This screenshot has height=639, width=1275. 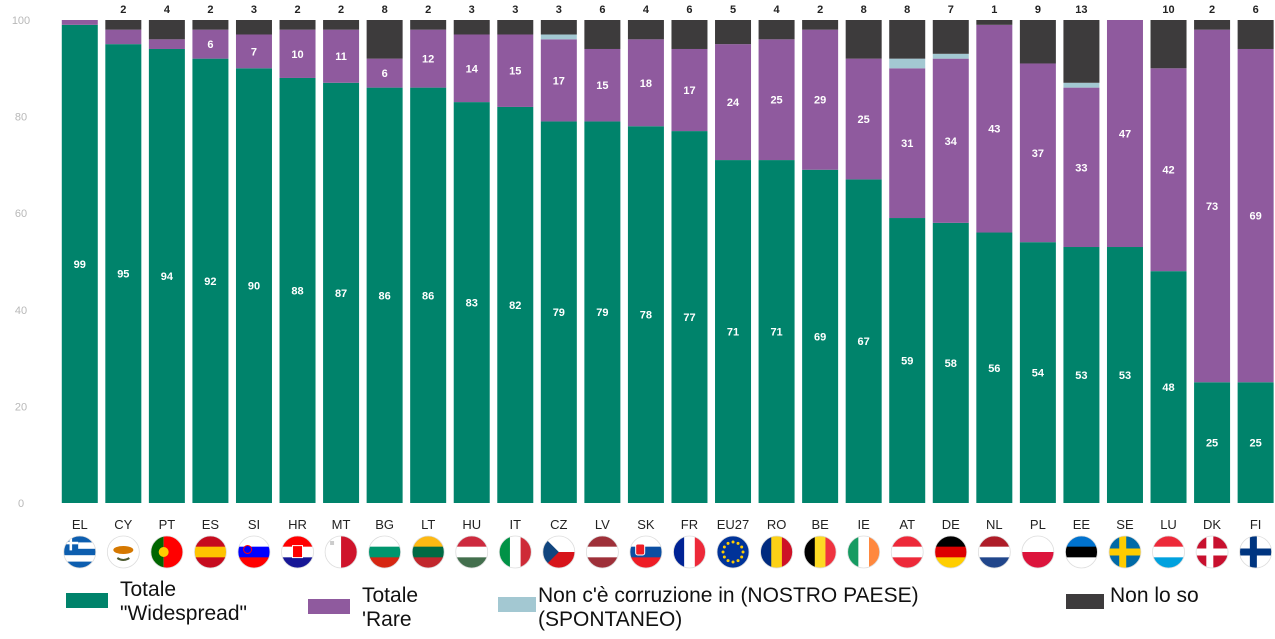 What do you see at coordinates (21, 118) in the screenshot?
I see `y-tick-label: 80` at bounding box center [21, 118].